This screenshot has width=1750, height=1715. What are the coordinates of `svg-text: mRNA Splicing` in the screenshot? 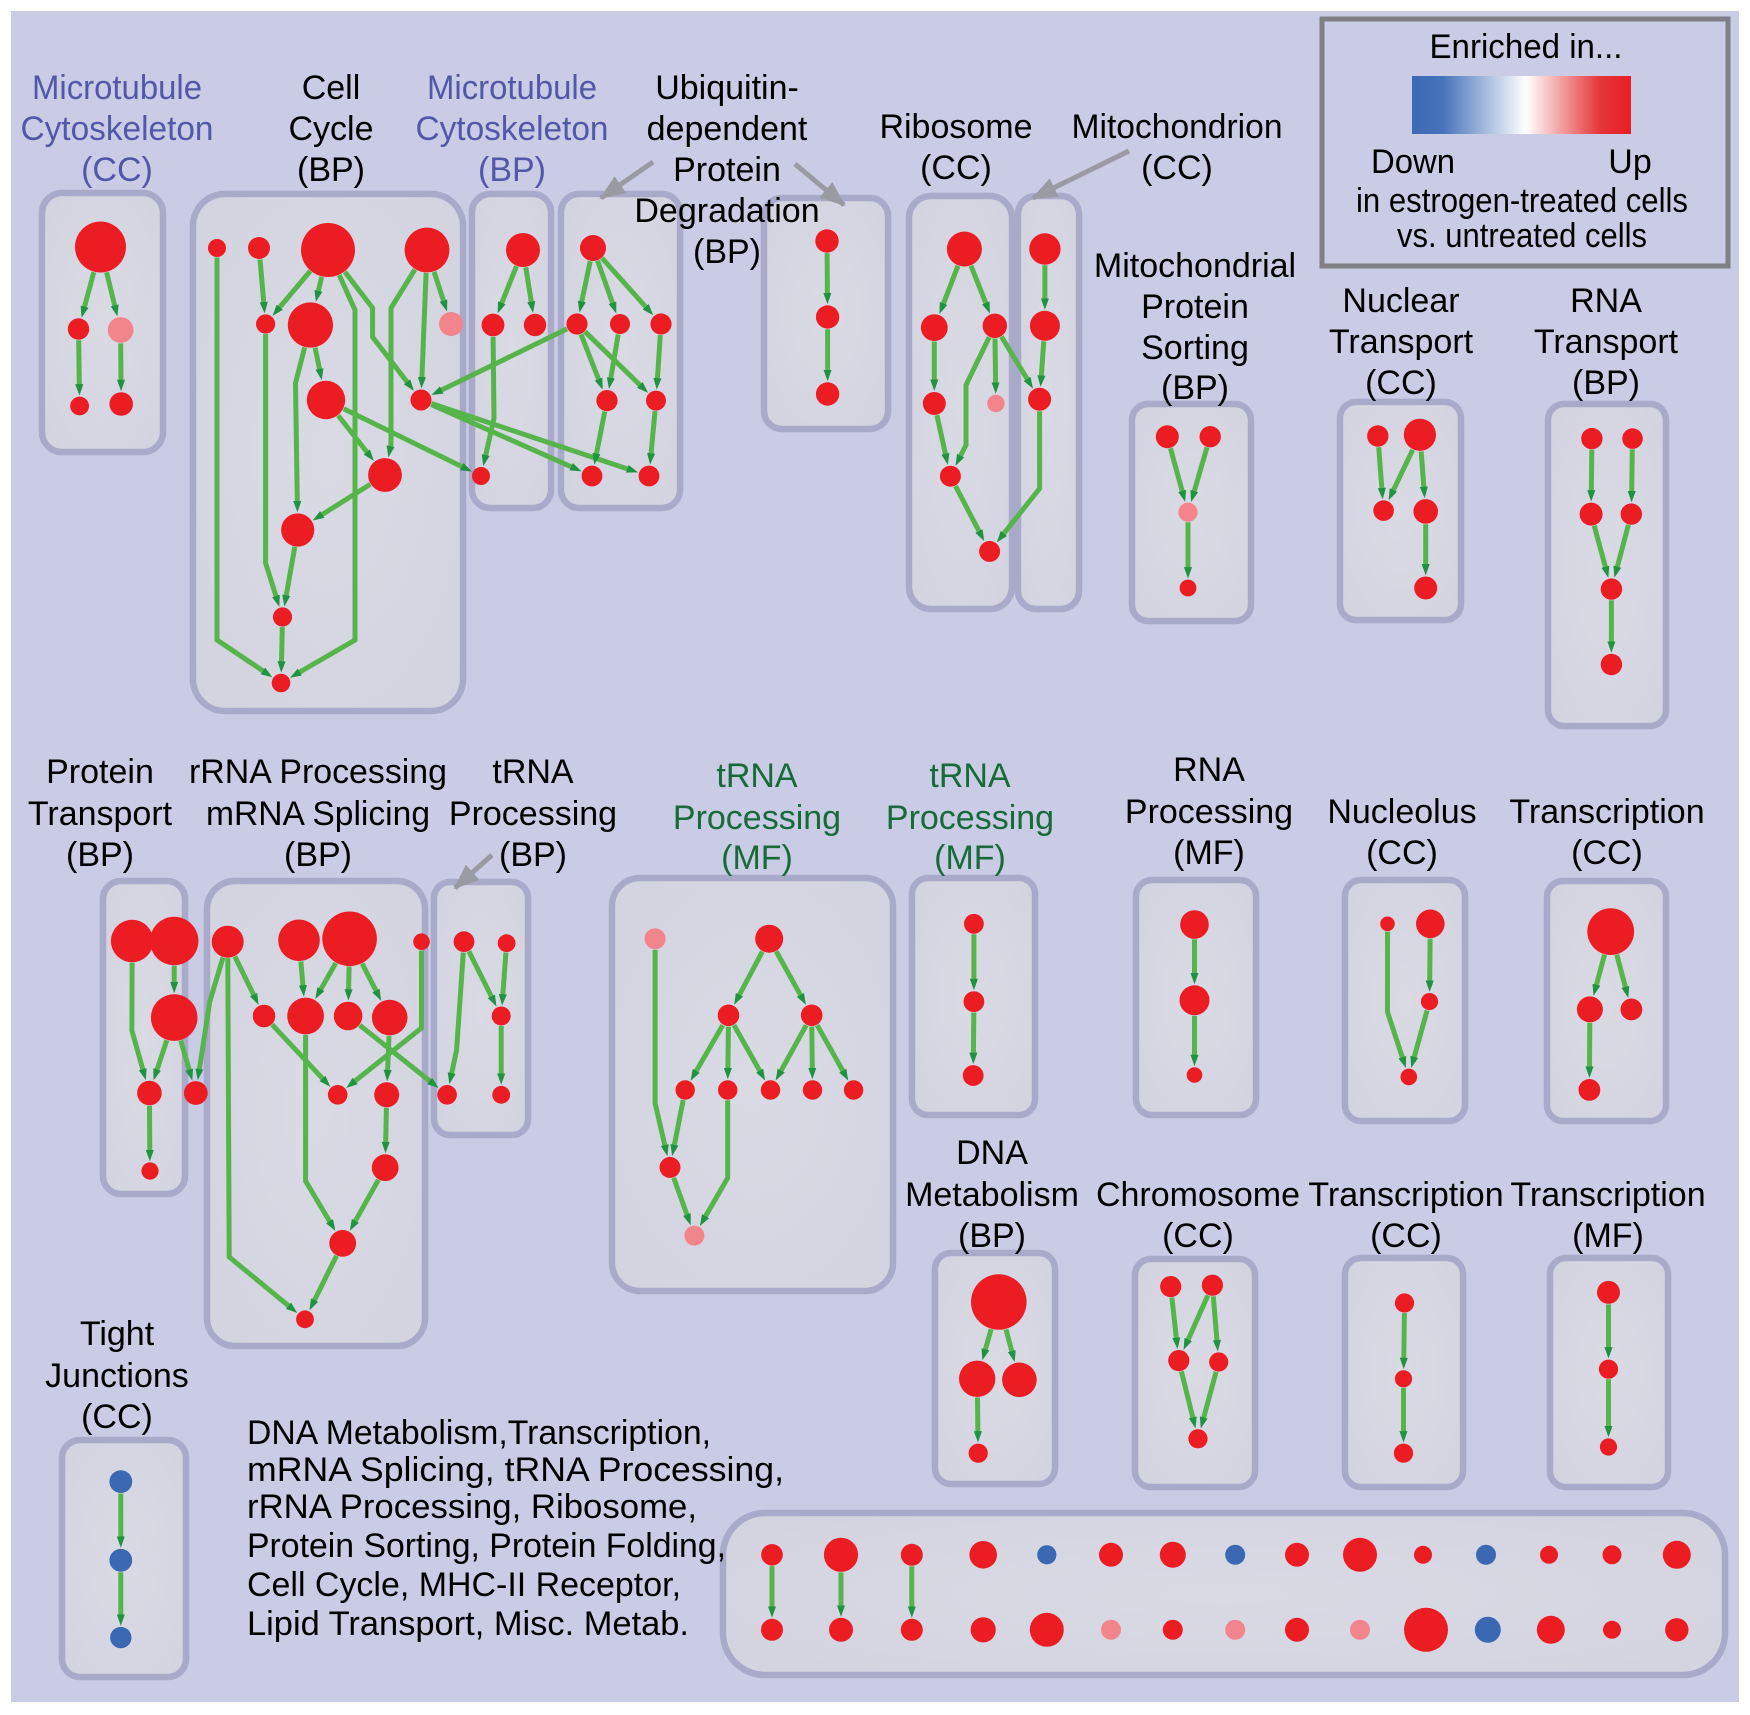 It's located at (318, 814).